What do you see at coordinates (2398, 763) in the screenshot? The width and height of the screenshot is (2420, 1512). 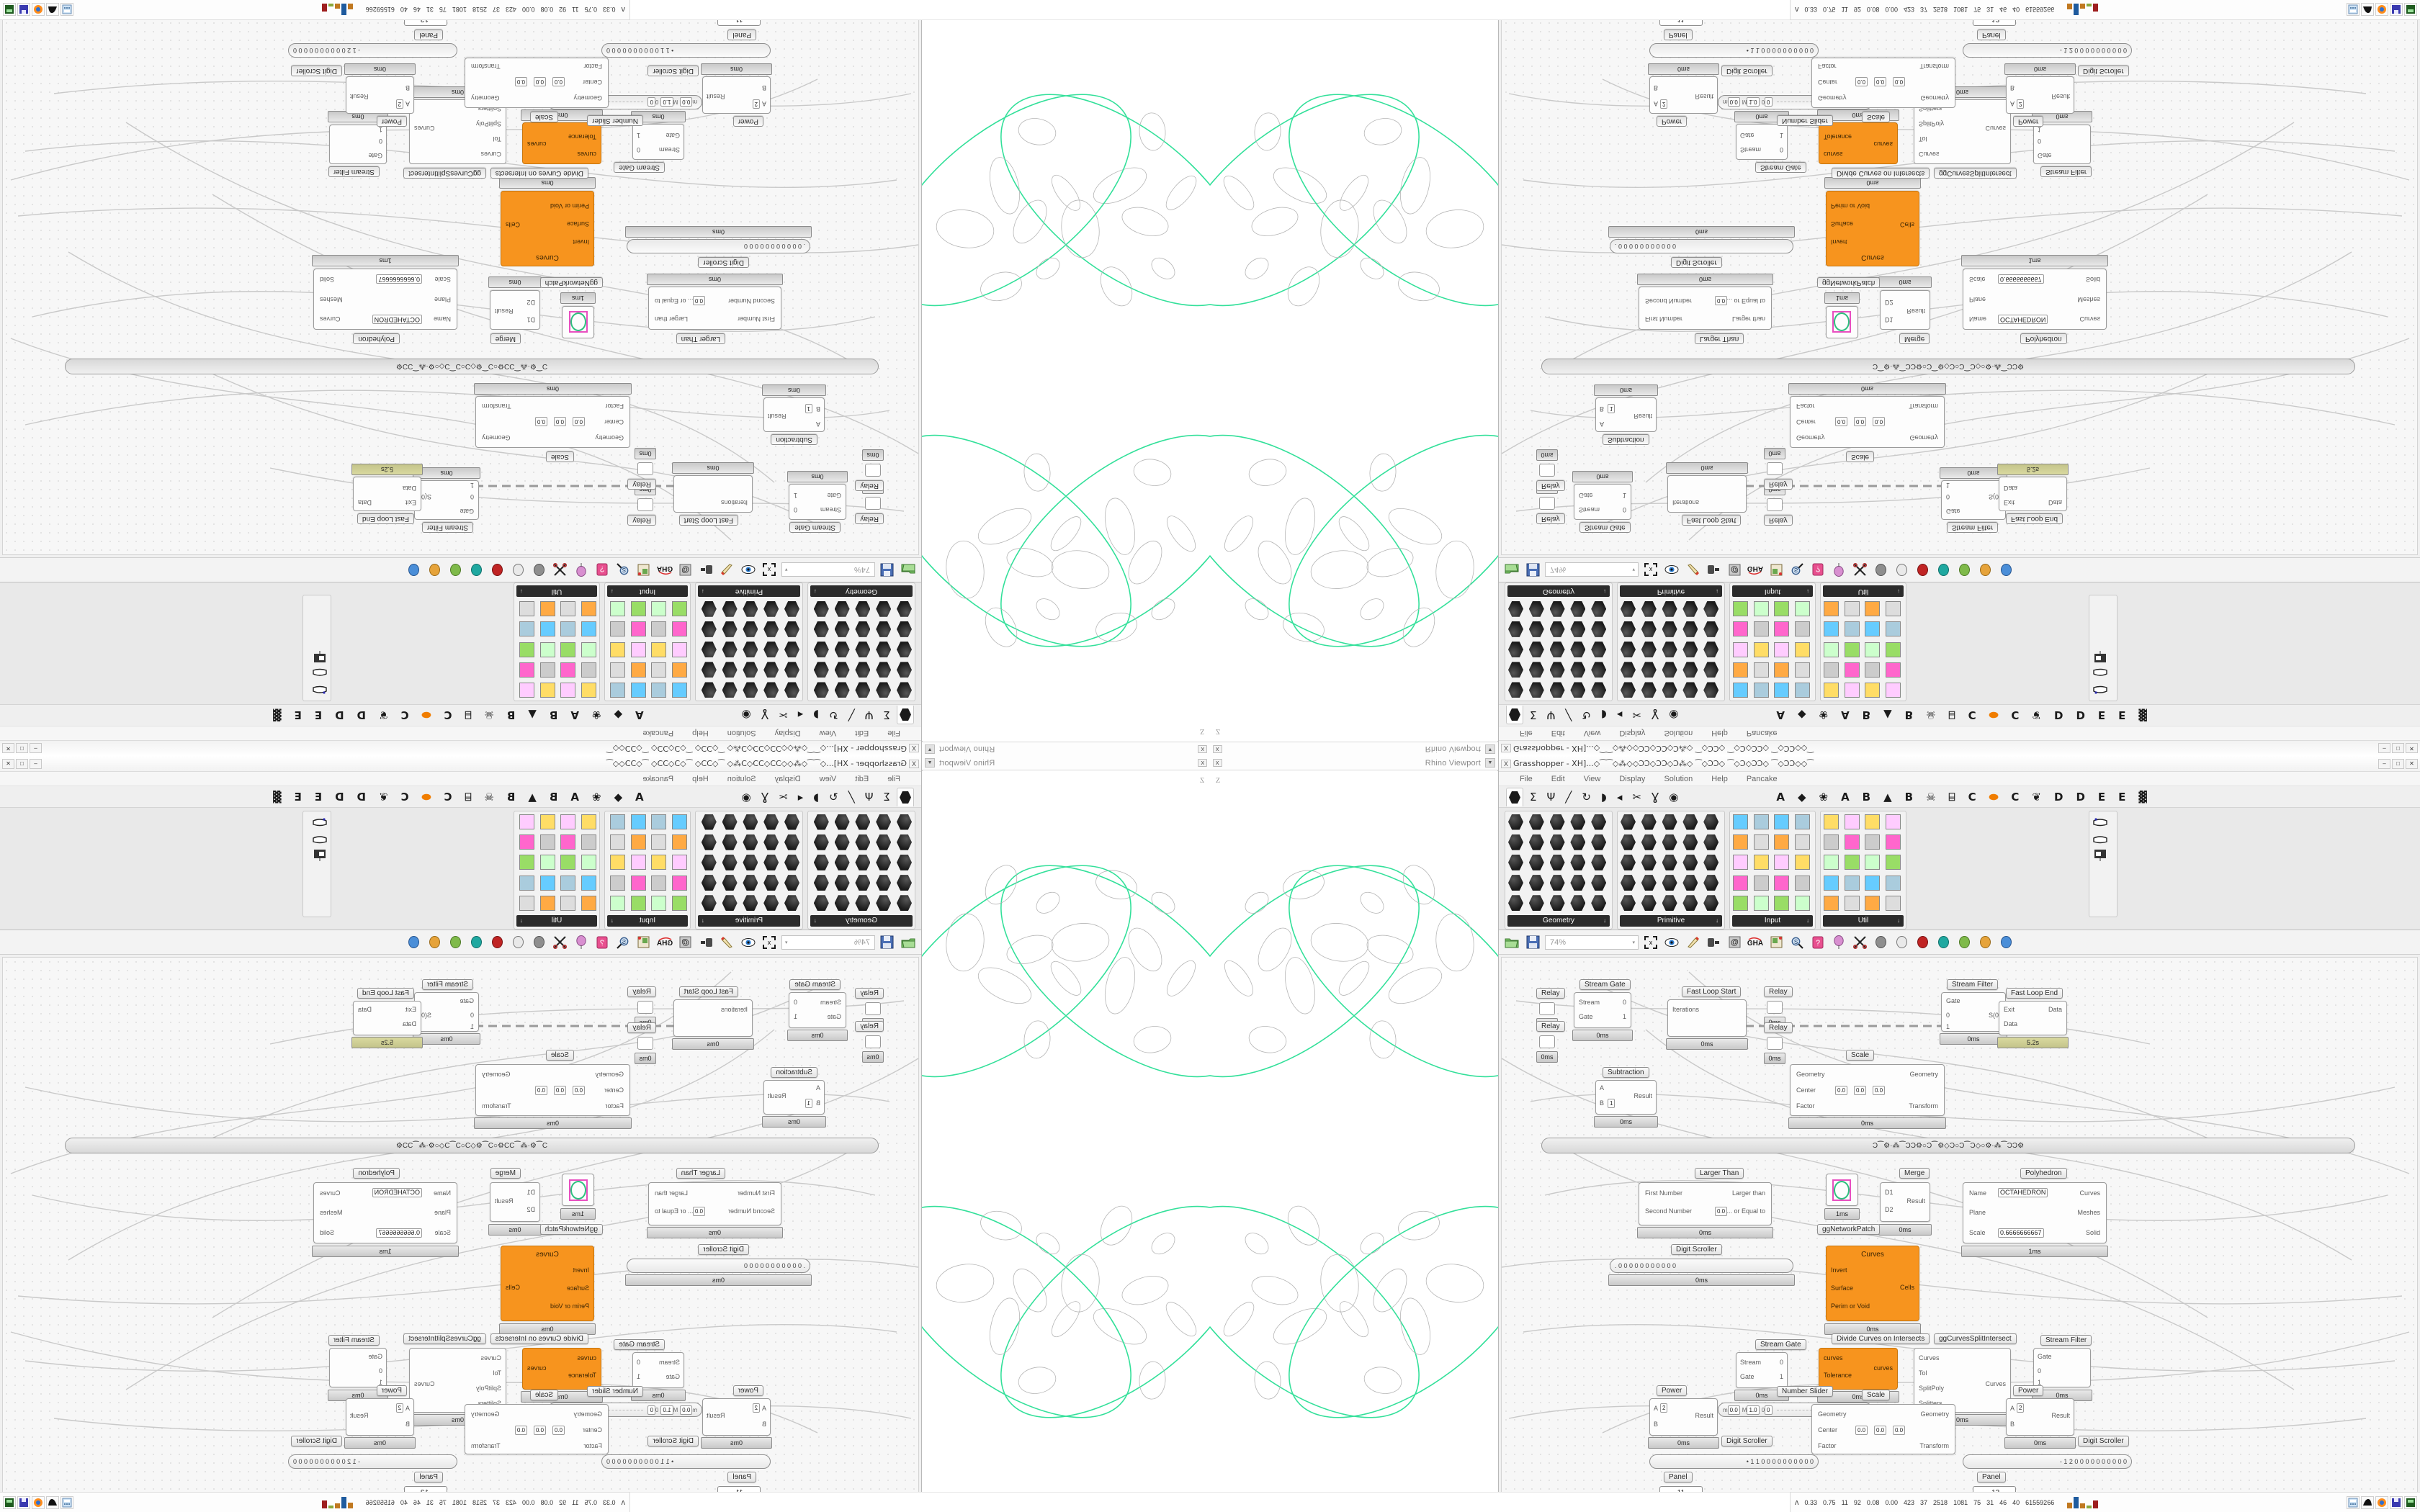 I see `maximize-button: □` at bounding box center [2398, 763].